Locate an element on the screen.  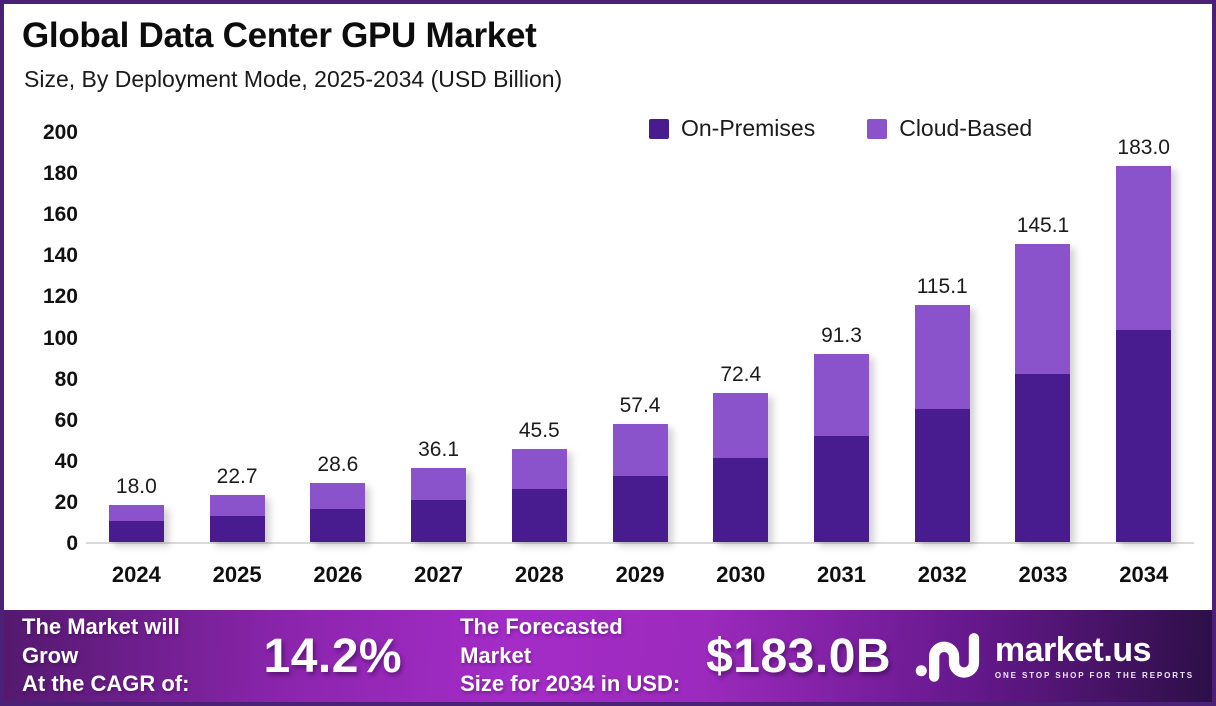
marketus-logo-icon is located at coordinates (947, 657).